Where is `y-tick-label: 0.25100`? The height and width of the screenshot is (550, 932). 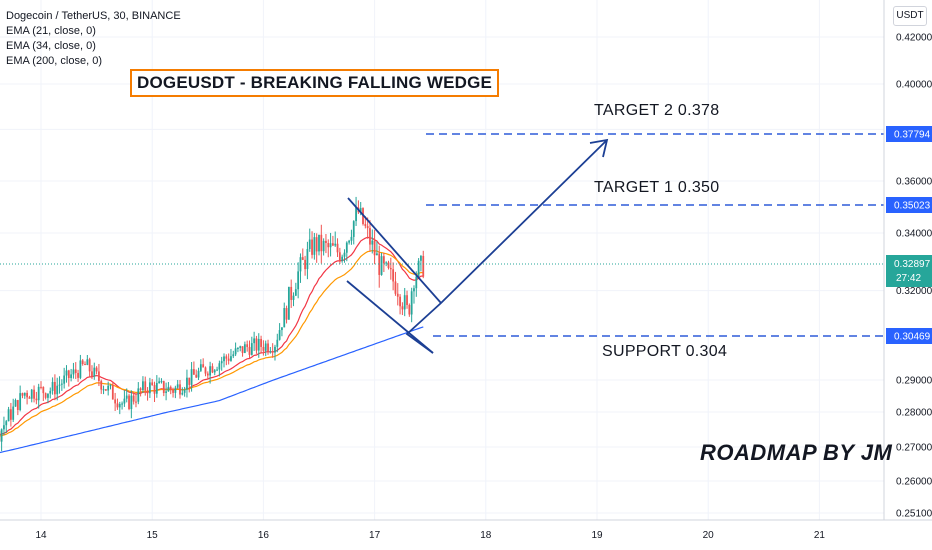
y-tick-label: 0.25100 is located at coordinates (914, 514).